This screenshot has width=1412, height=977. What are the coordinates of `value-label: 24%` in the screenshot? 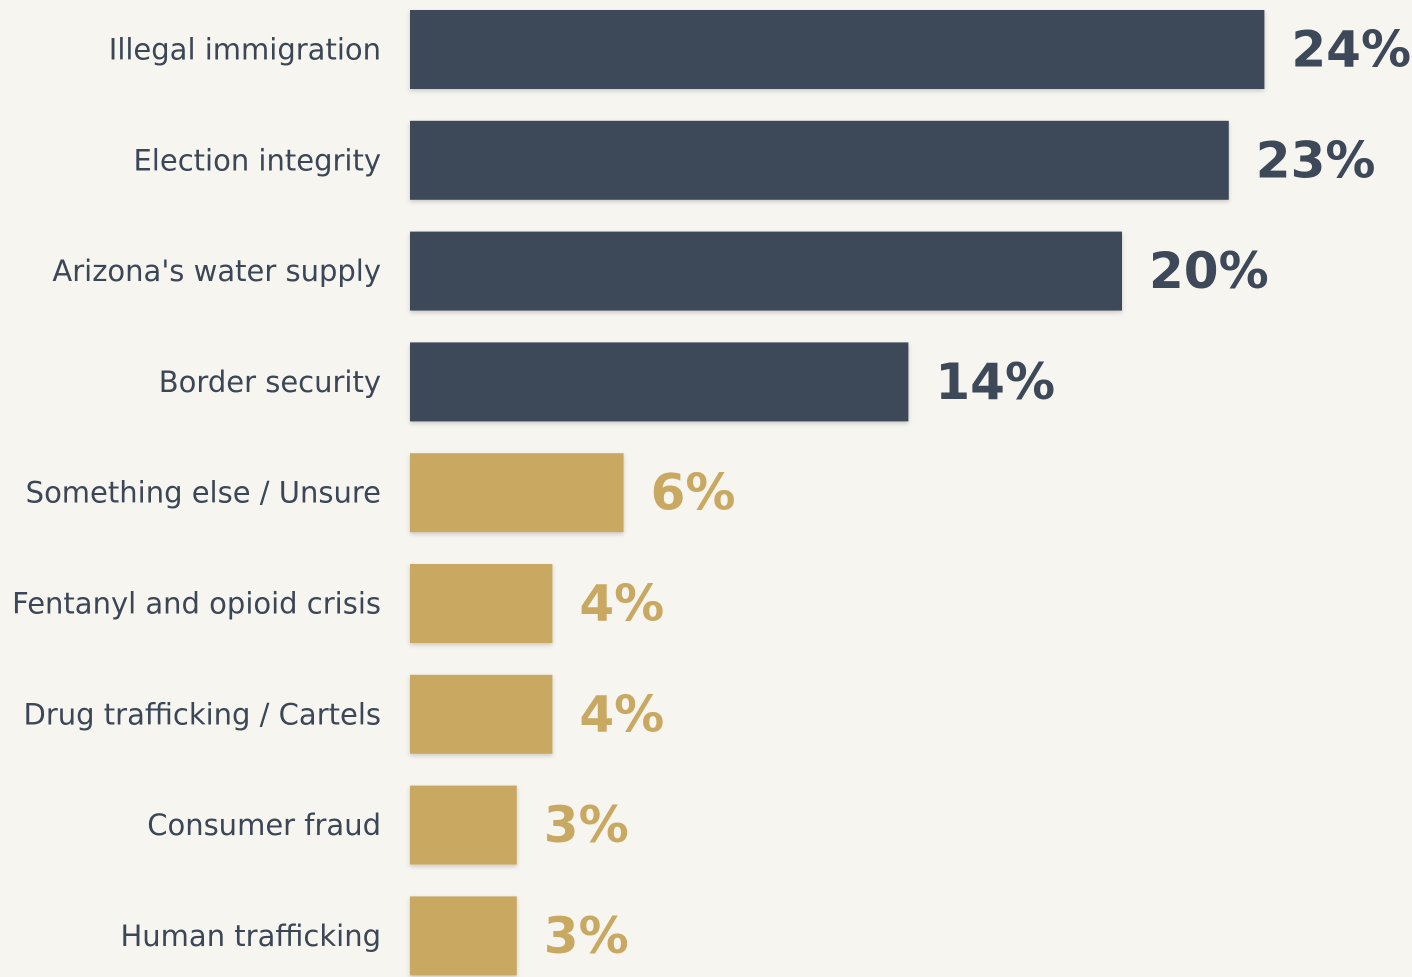 It's located at (1351, 50).